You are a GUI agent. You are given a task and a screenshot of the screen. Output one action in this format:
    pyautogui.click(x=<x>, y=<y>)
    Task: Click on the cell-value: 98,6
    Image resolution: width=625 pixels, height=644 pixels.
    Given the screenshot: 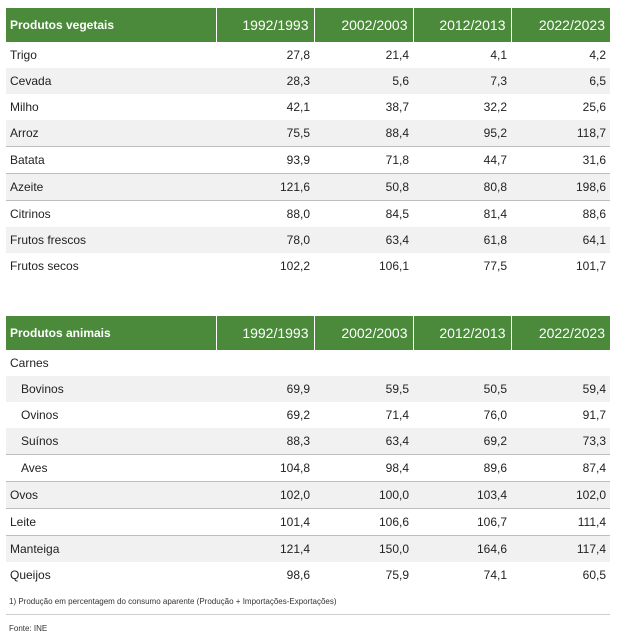 What is the action you would take?
    pyautogui.click(x=298, y=575)
    